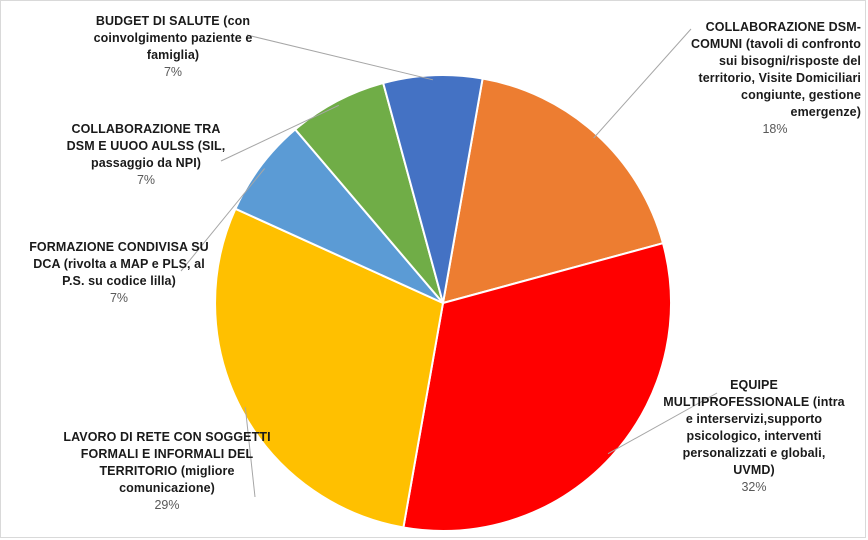 The height and width of the screenshot is (540, 868). What do you see at coordinates (432, 189) in the screenshot?
I see `slice-budget` at bounding box center [432, 189].